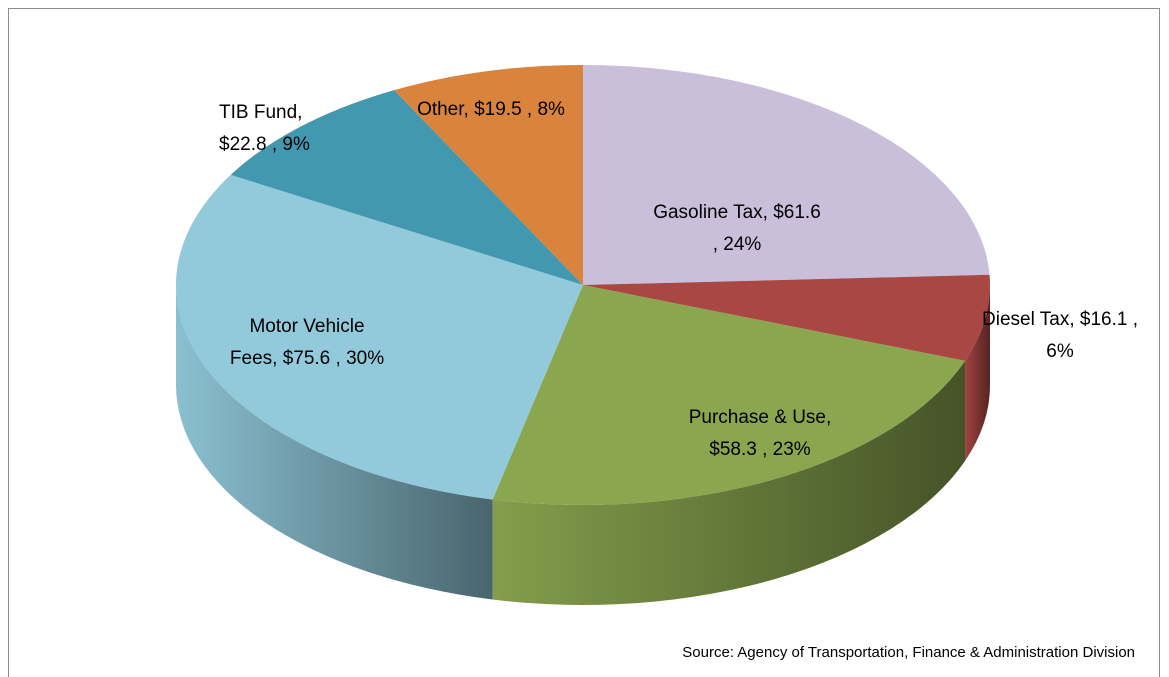 This screenshot has width=1169, height=677. Describe the element at coordinates (737, 244) in the screenshot. I see `data-label: , 24%` at that location.